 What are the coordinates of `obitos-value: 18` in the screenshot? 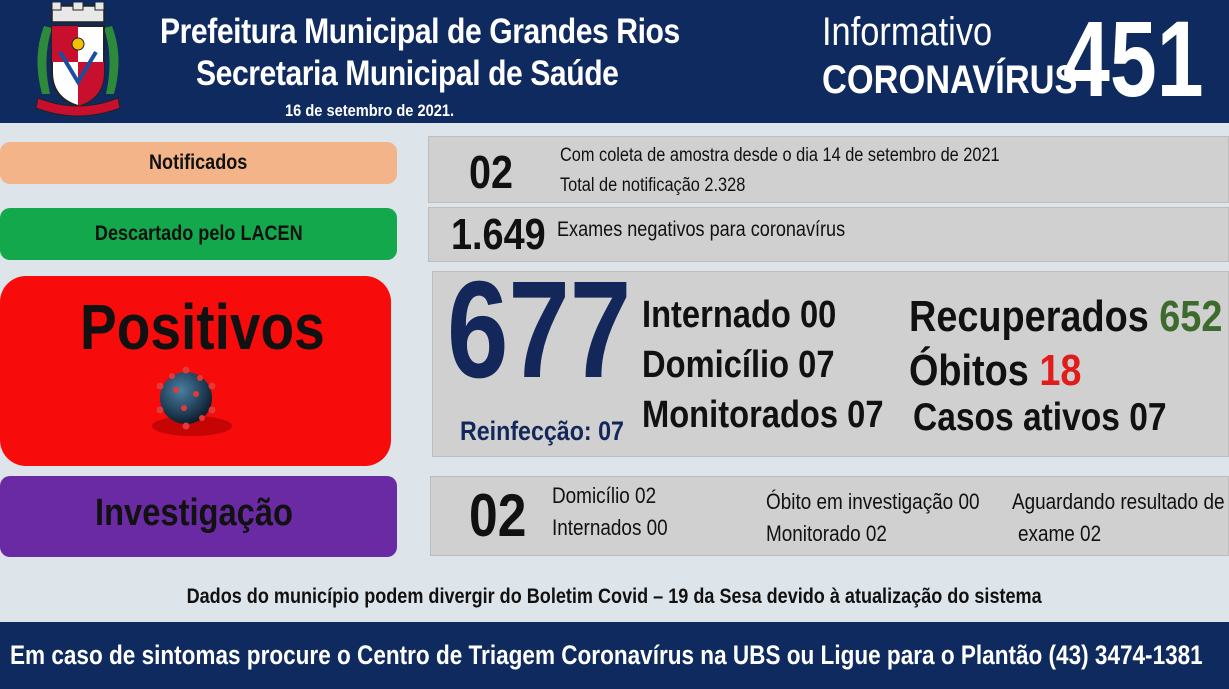 It's located at (1060, 370).